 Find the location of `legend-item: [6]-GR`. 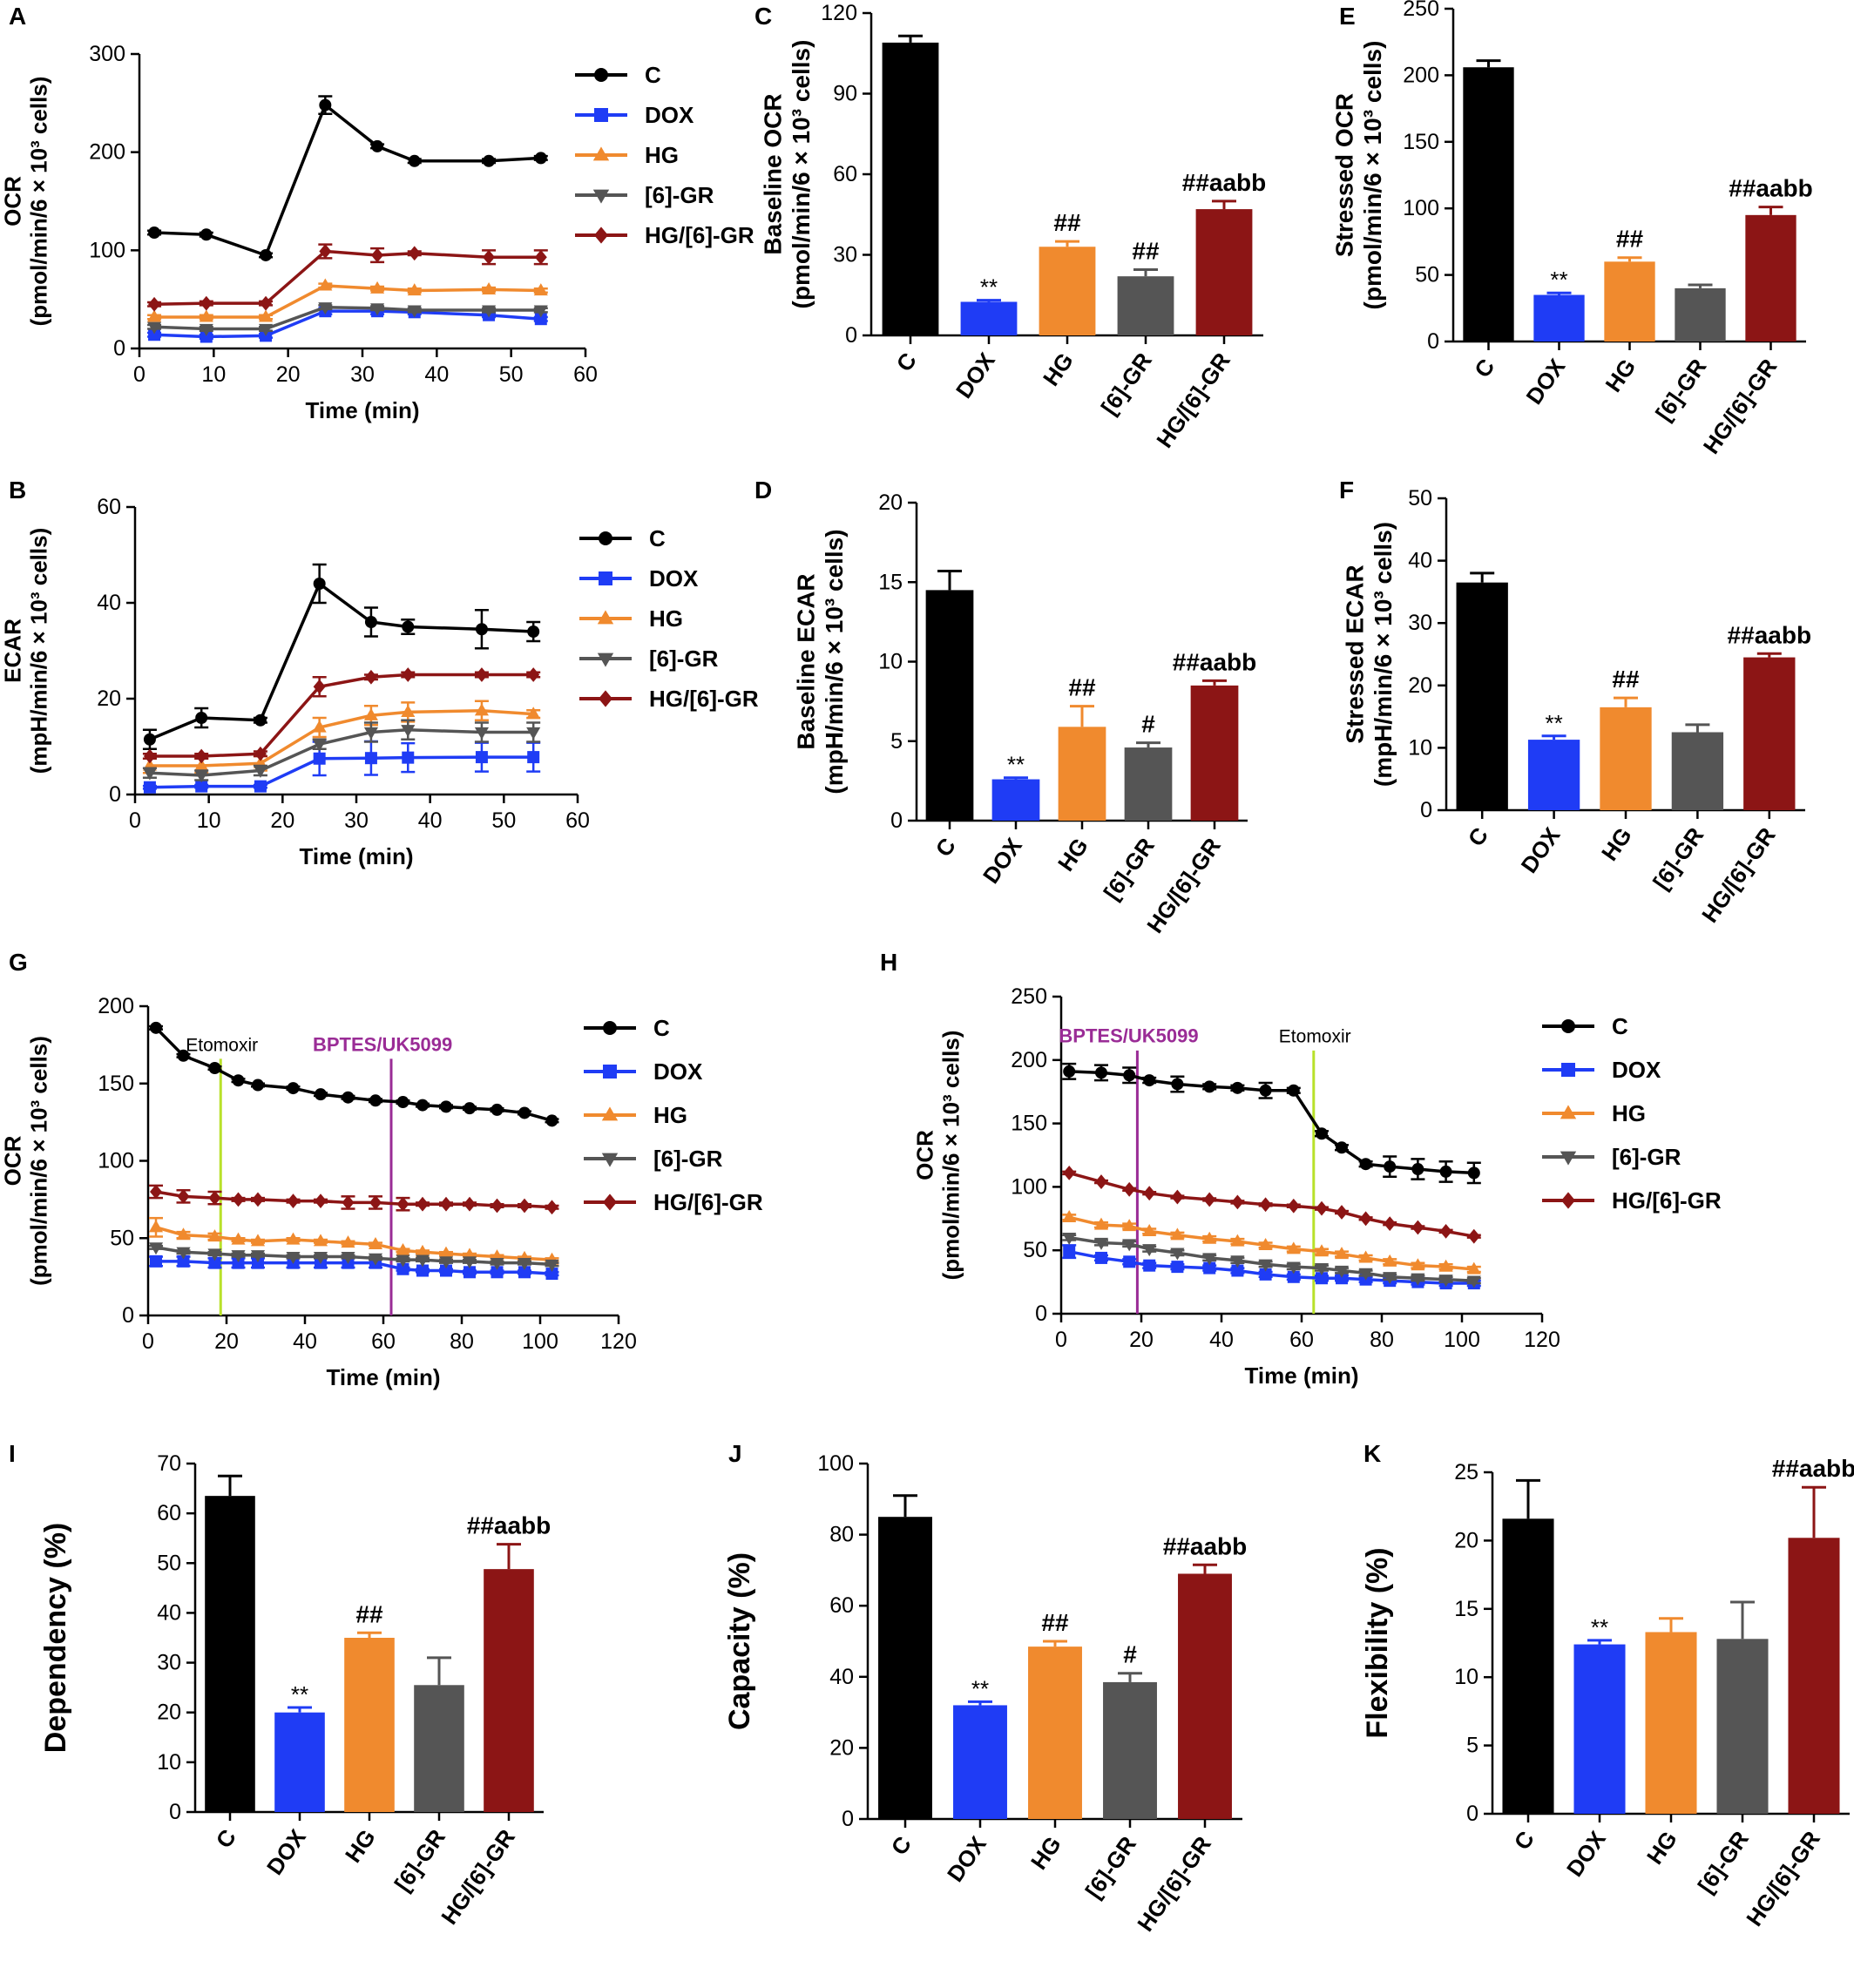

legend-item: [6]-GR is located at coordinates (649, 659).